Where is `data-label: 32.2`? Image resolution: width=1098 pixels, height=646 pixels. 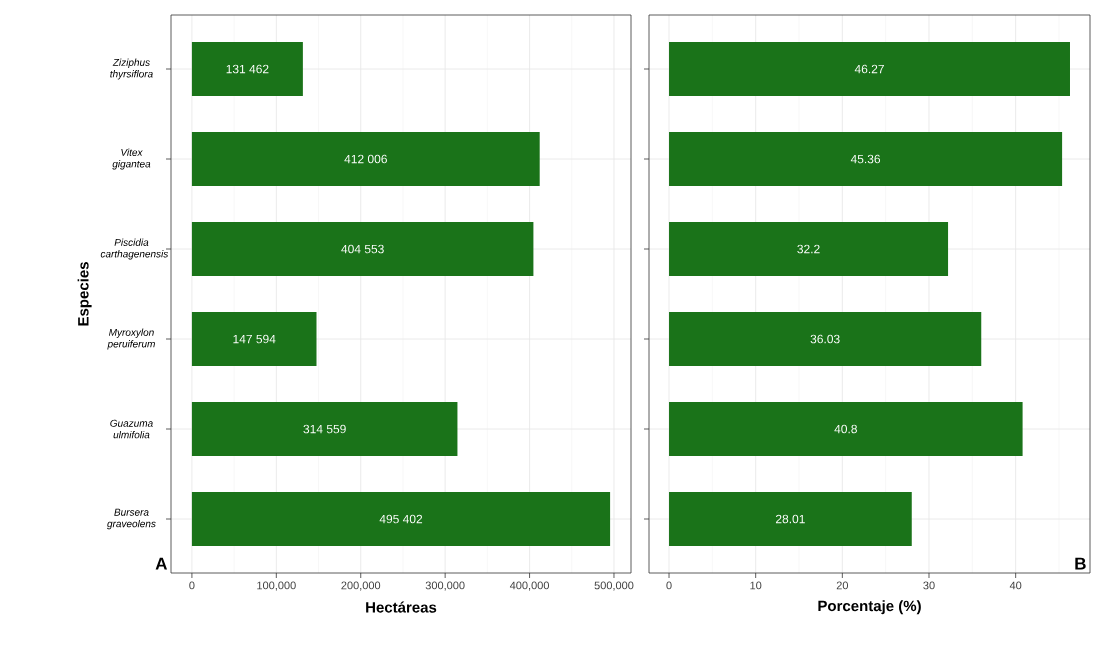 data-label: 32.2 is located at coordinates (808, 249).